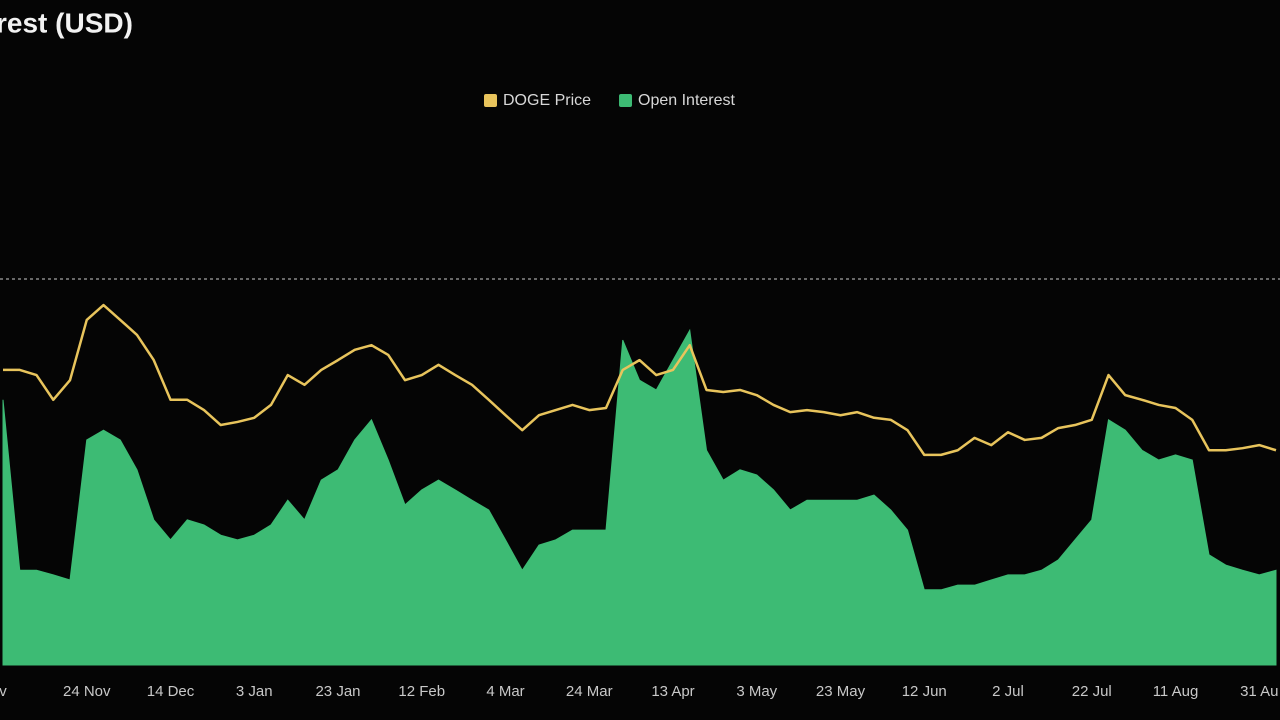  I want to click on x-tick-label: 12 Jun, so click(924, 691).